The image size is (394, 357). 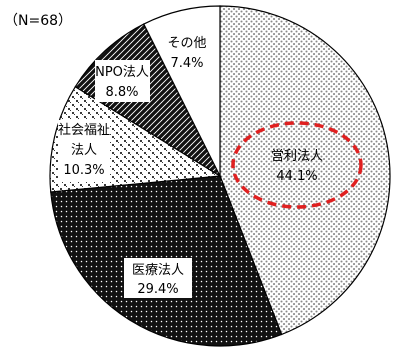 I want to click on slice-label: その他, so click(x=186, y=43).